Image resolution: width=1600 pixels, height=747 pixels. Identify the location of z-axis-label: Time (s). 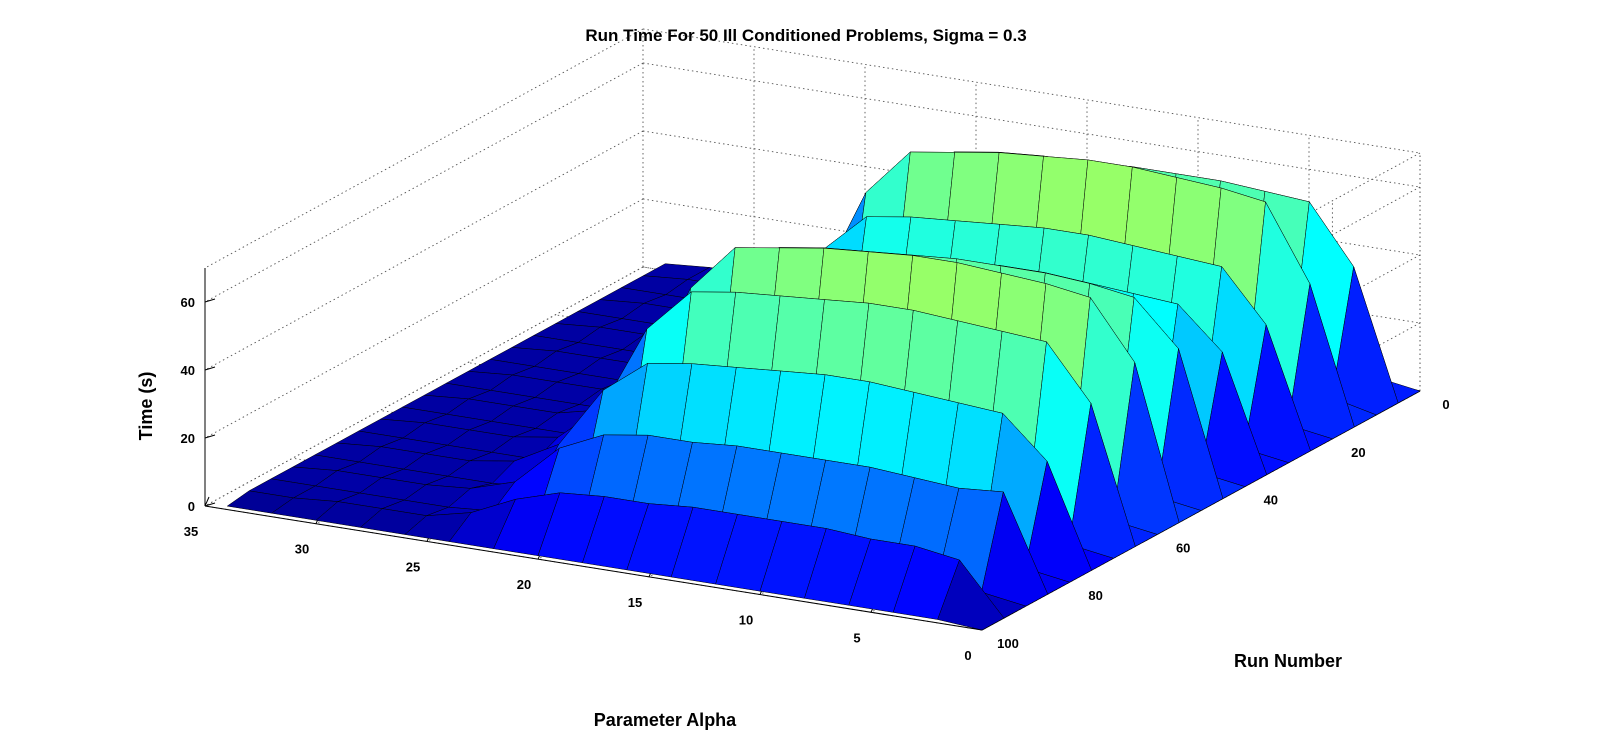
(146, 406).